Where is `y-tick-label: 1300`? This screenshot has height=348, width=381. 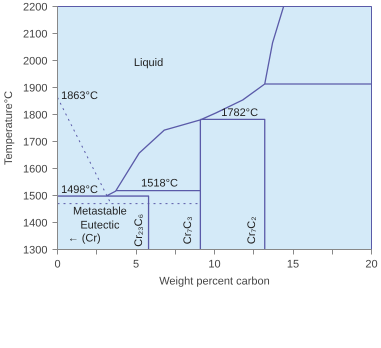
y-tick-label: 1300 is located at coordinates (35, 250).